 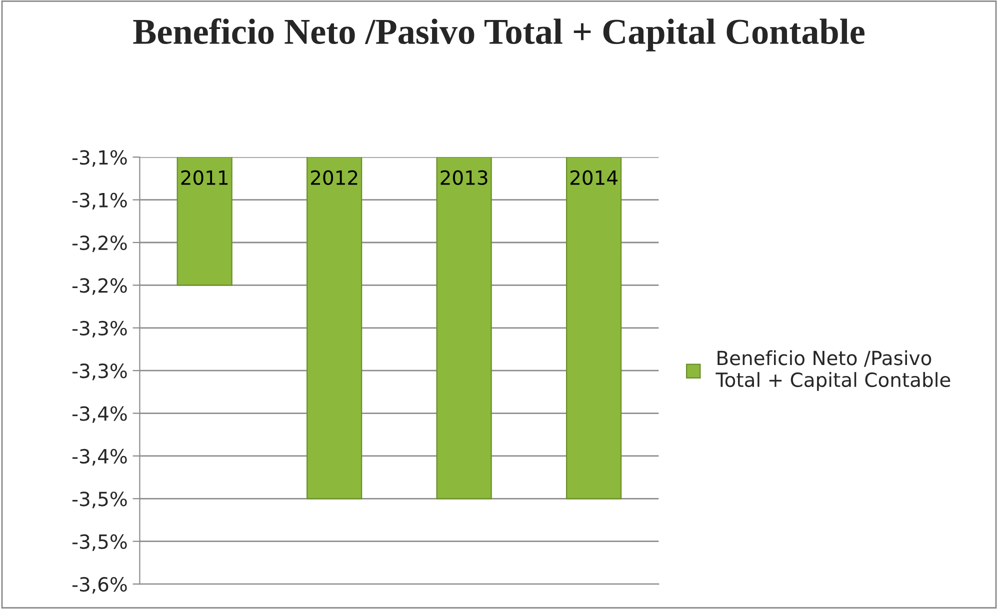 I want to click on chart-title: Beneficio Neto /Pasivo Total + Capital Contable, so click(x=498, y=35).